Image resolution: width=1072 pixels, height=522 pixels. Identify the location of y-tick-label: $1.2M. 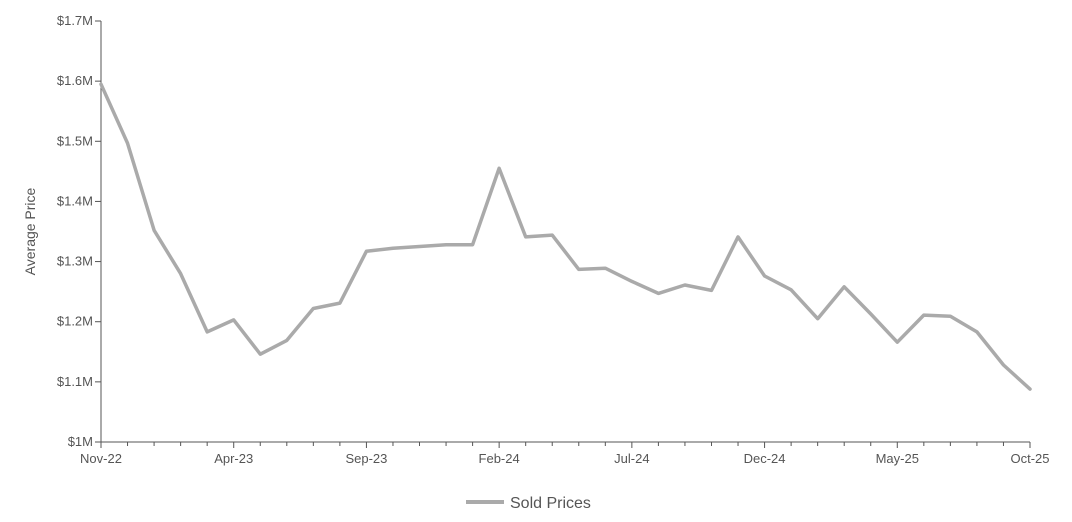
(75, 321).